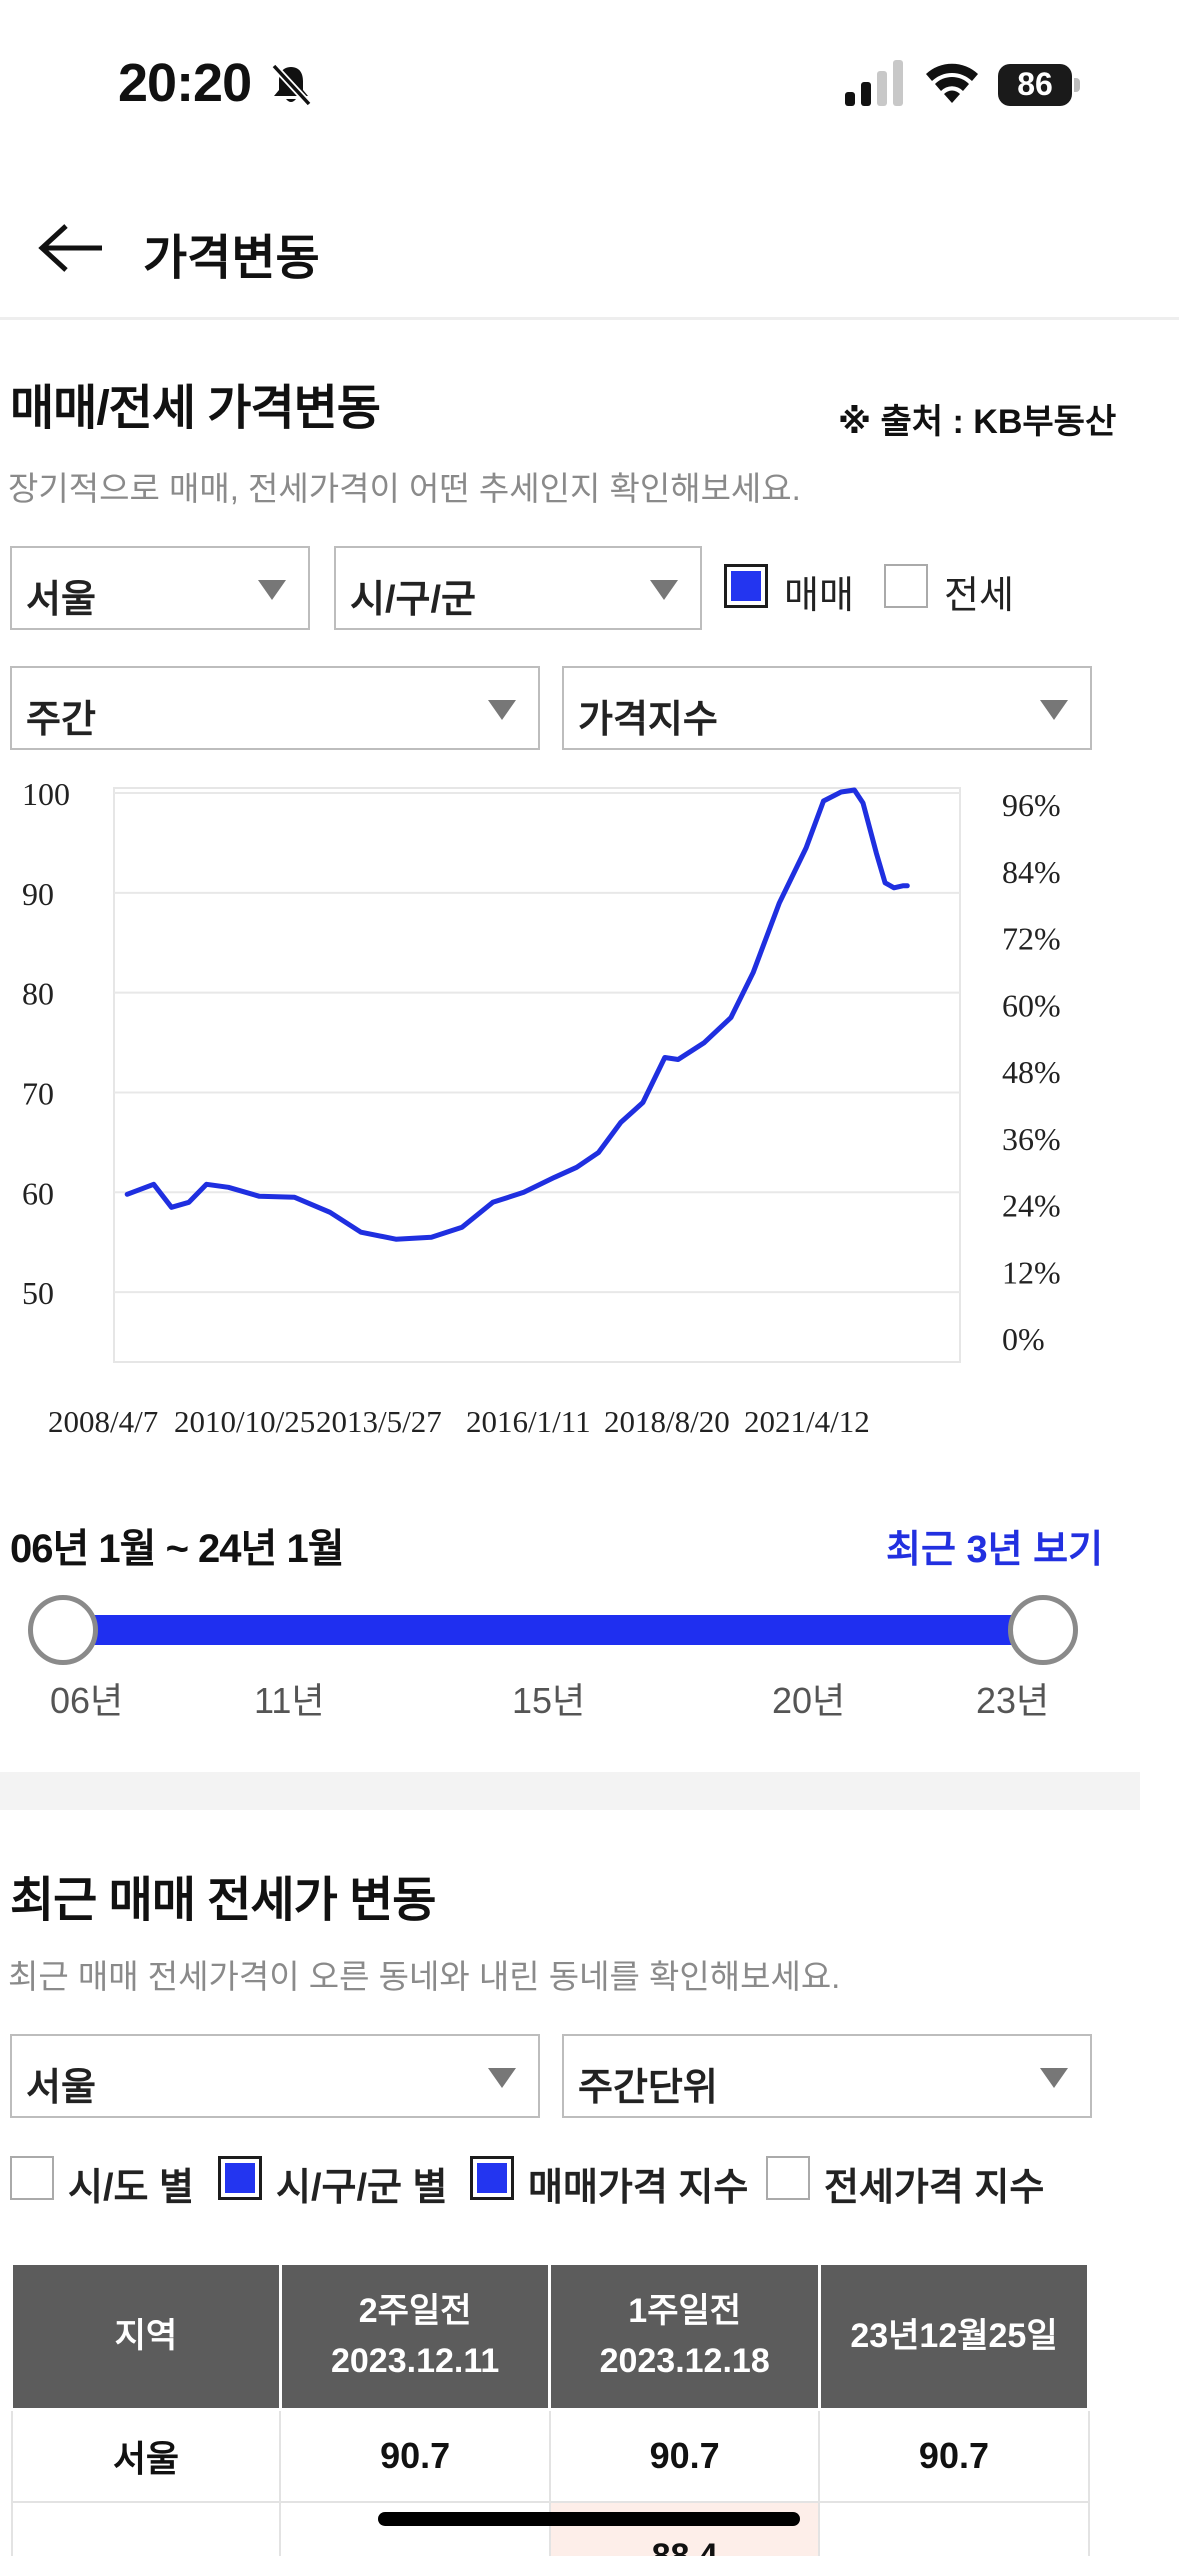  What do you see at coordinates (244, 1421) in the screenshot?
I see `chart-x-tick-label: 2010/10/25` at bounding box center [244, 1421].